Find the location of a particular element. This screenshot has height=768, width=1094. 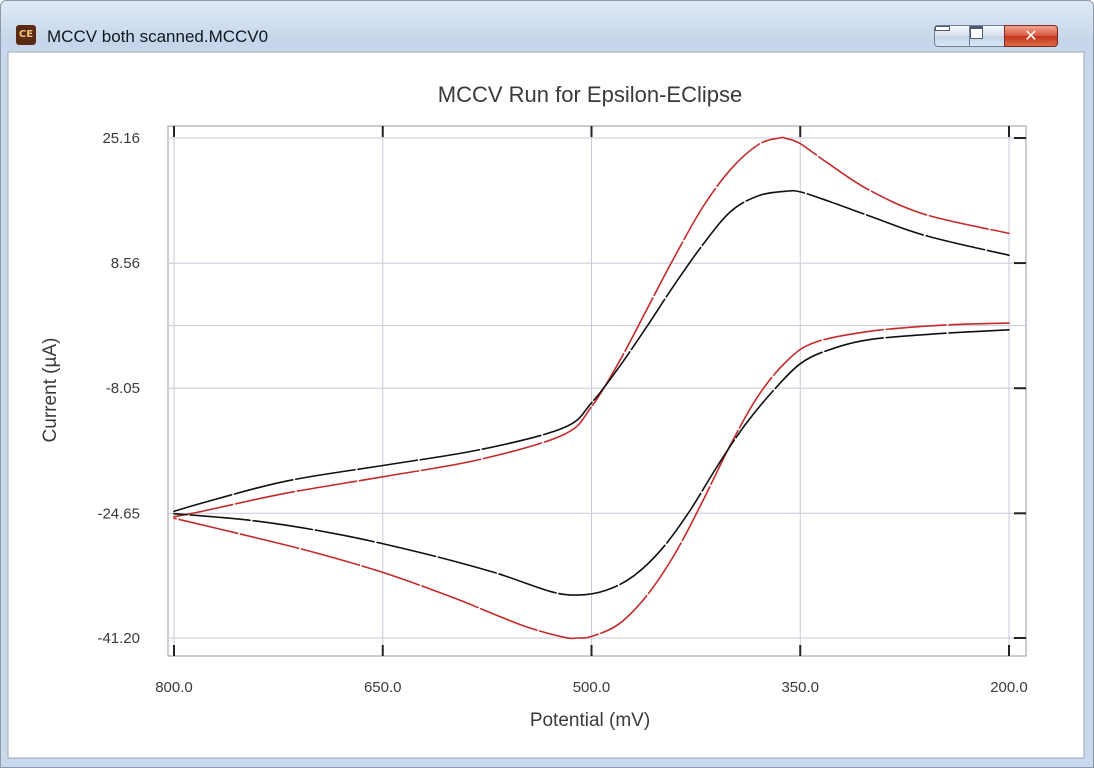

y-tick-label: -24.65 is located at coordinates (118, 513).